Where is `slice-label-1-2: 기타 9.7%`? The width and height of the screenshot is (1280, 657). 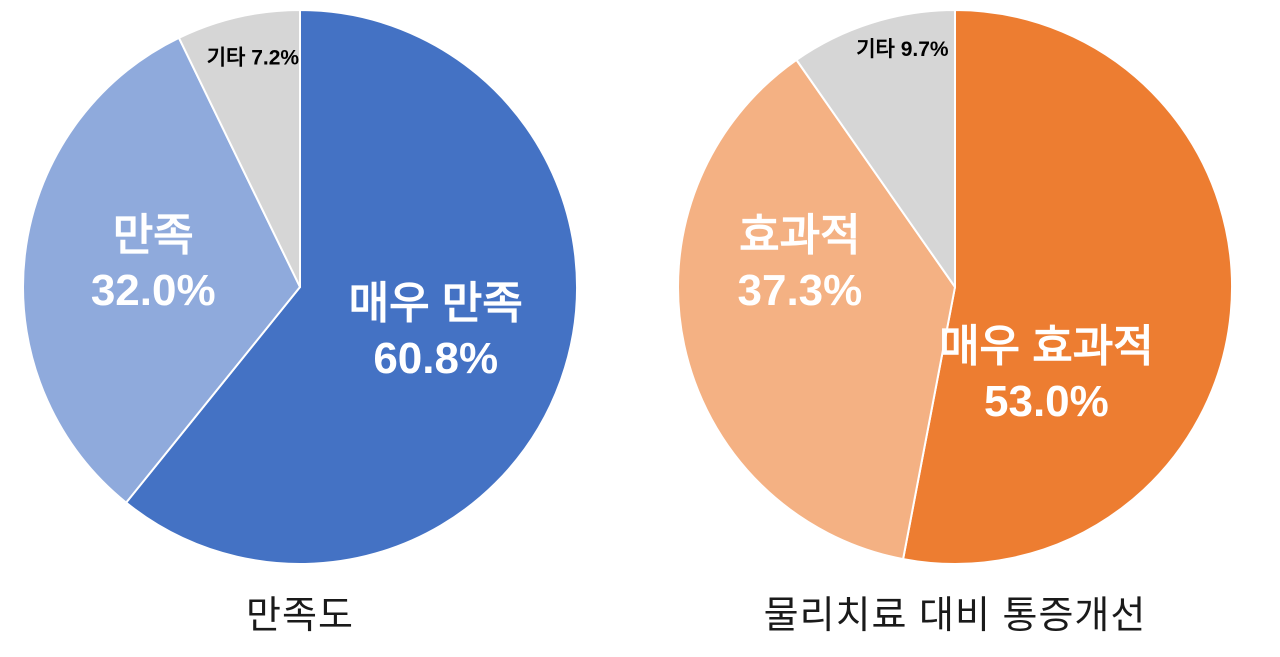 slice-label-1-2: 기타 9.7% is located at coordinates (902, 49).